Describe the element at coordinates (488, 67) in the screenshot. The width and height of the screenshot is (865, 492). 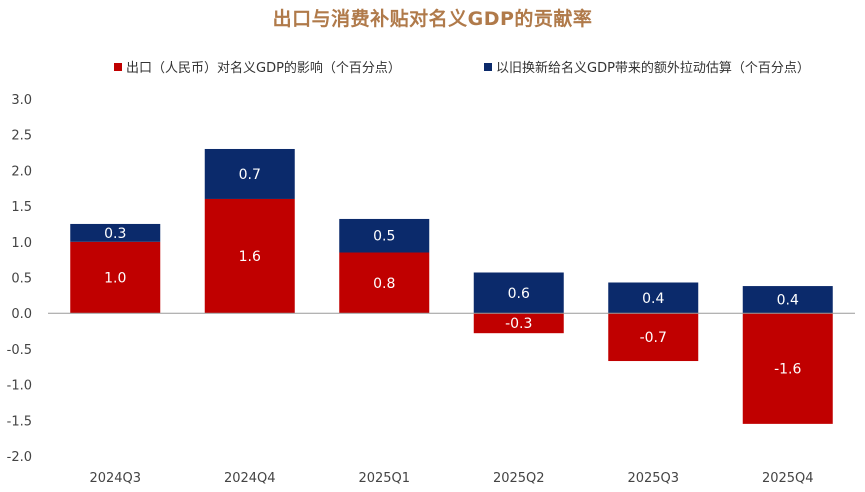
I see `legend-swatch-trade-in` at that location.